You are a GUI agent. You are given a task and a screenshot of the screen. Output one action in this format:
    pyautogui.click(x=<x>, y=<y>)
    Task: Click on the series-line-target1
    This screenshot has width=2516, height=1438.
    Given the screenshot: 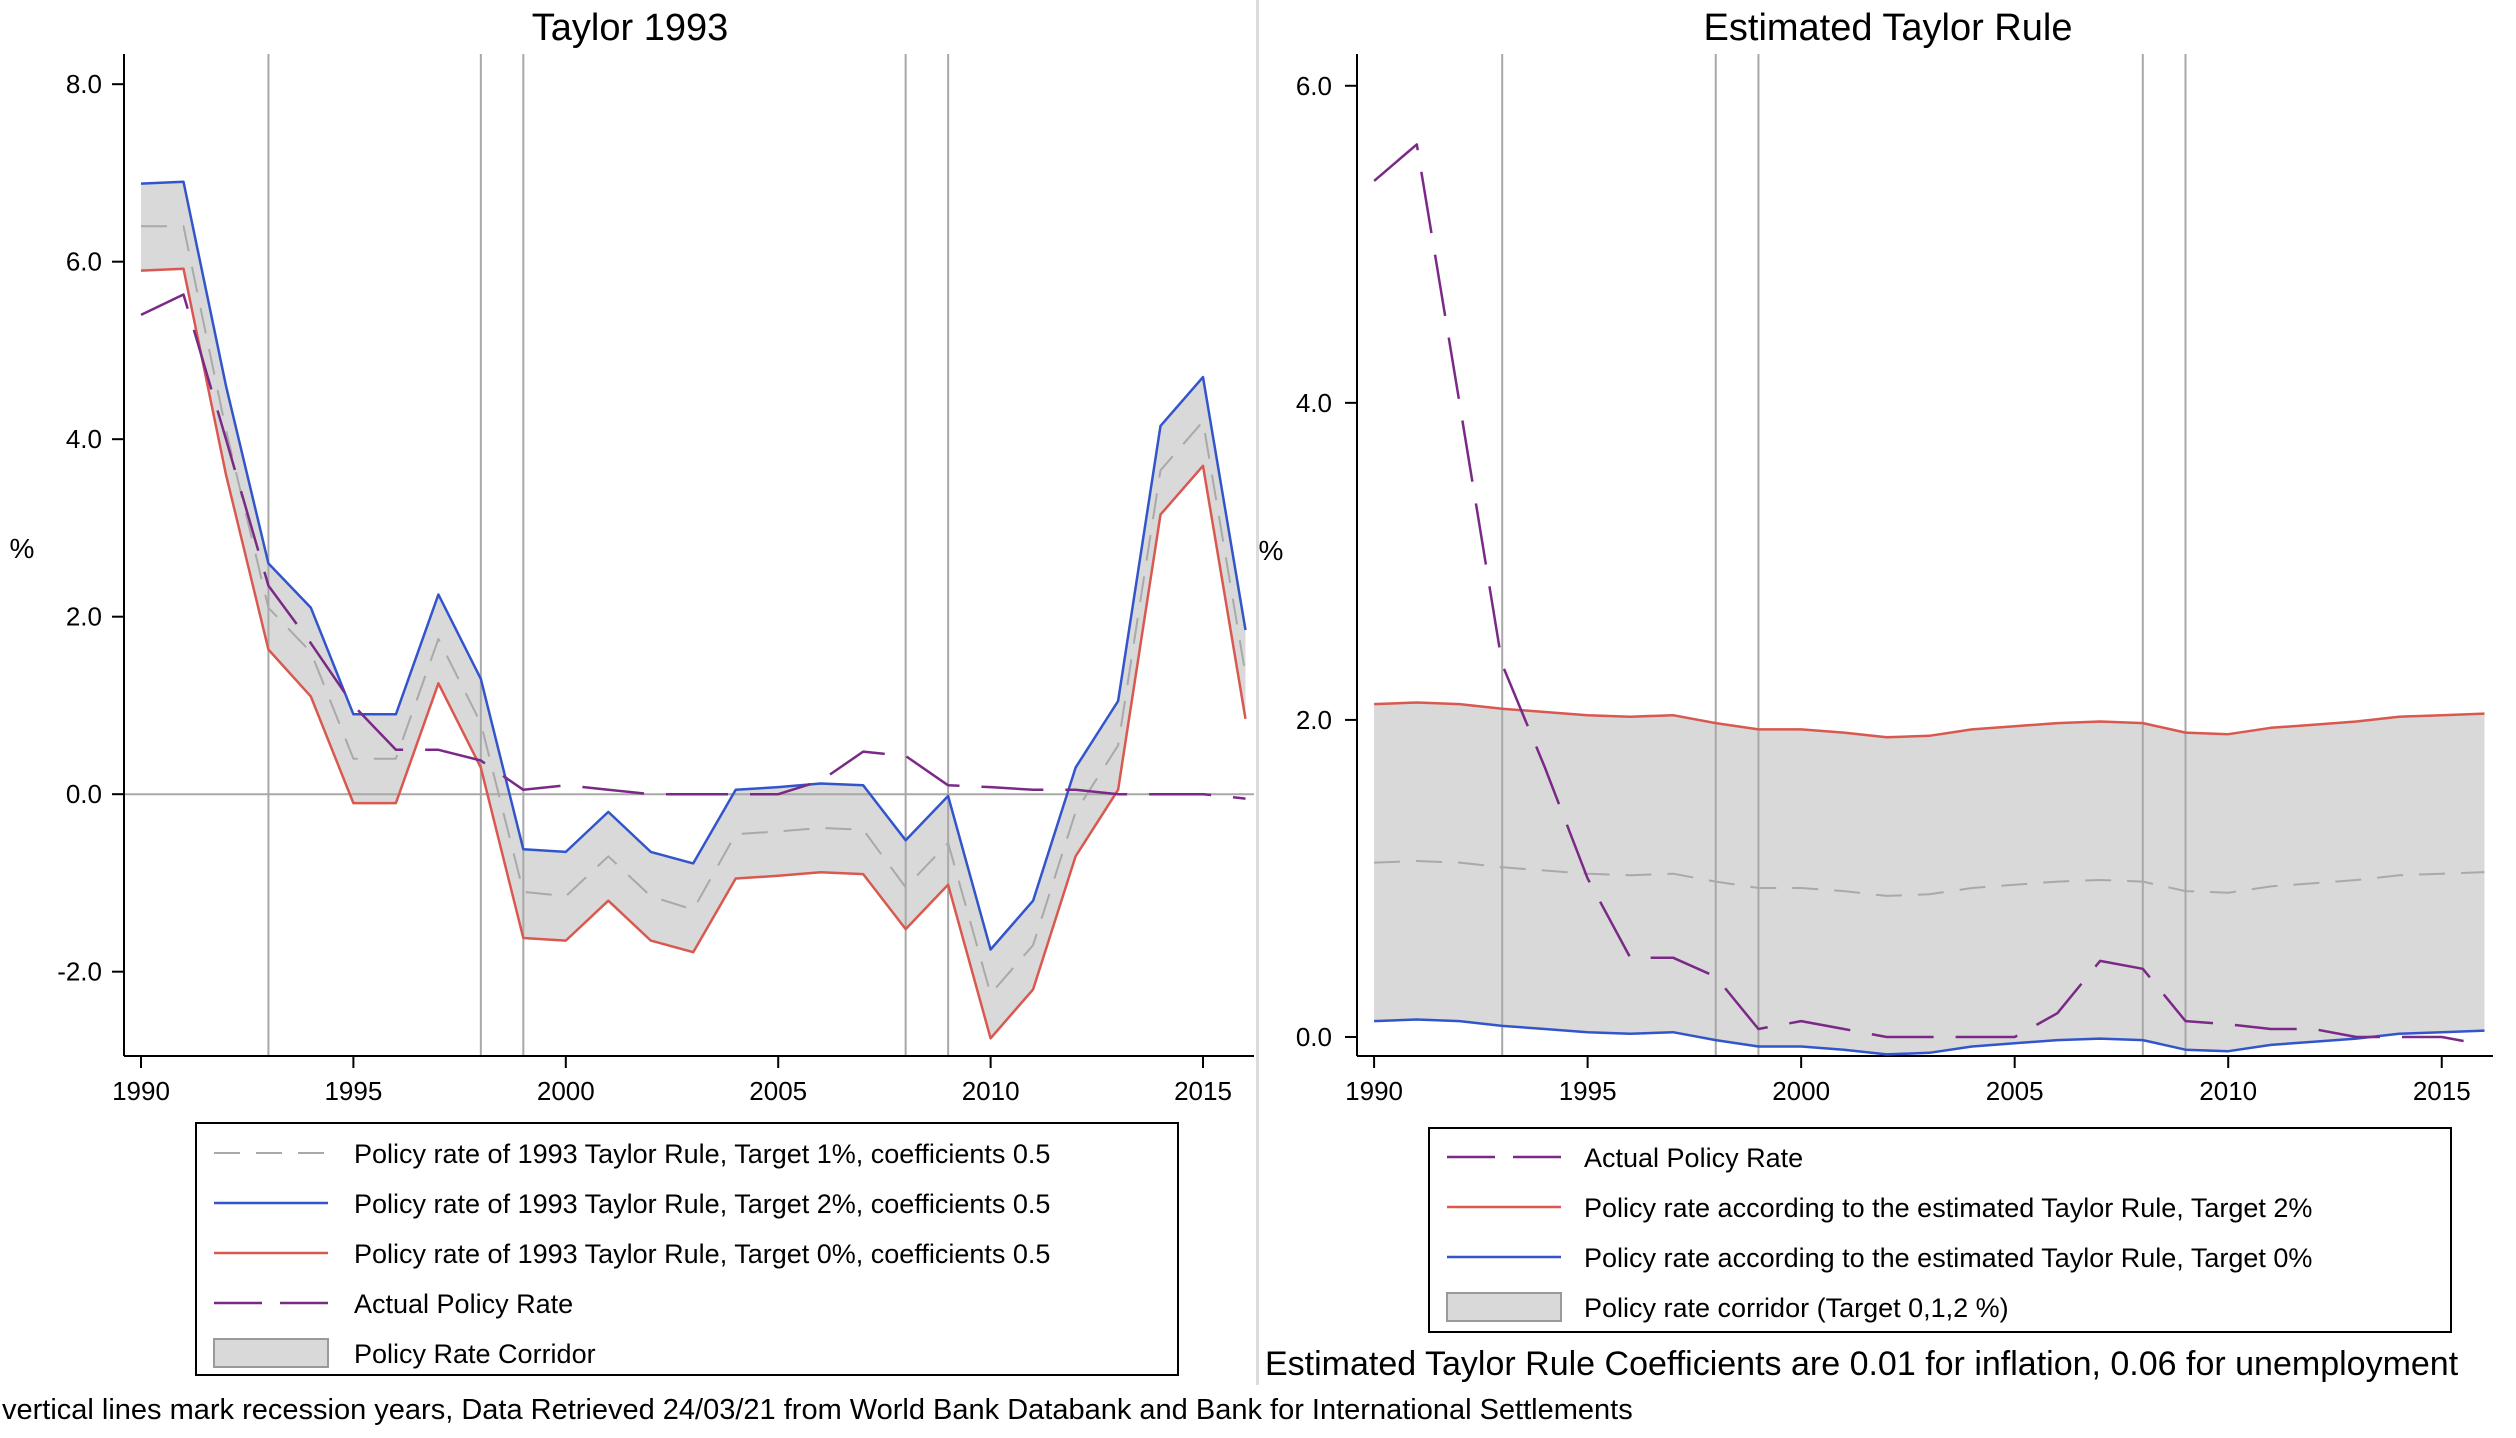 What is the action you would take?
    pyautogui.click(x=1929, y=878)
    